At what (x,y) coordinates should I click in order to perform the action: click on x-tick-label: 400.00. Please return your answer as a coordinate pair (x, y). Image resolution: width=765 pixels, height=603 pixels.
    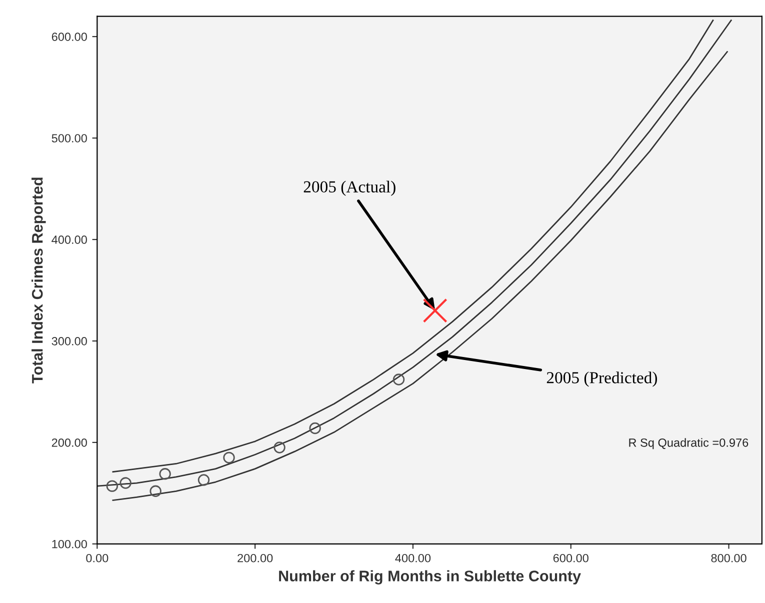
    Looking at the image, I should click on (413, 558).